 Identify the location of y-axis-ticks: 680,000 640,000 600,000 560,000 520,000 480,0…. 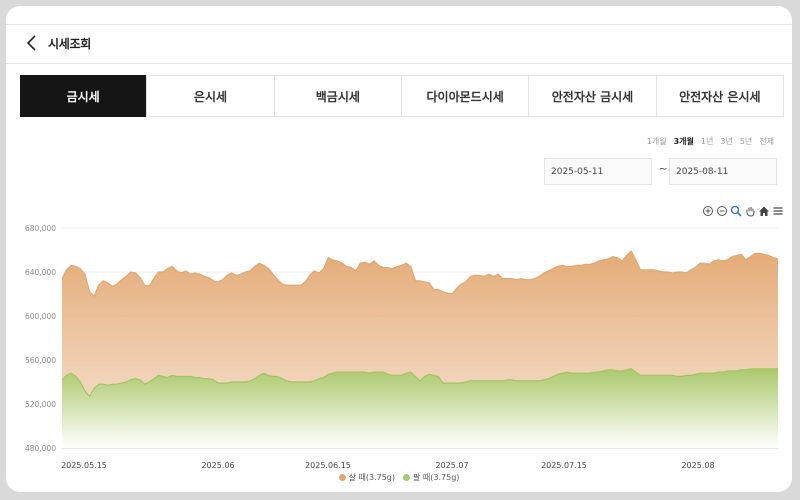
(40, 338).